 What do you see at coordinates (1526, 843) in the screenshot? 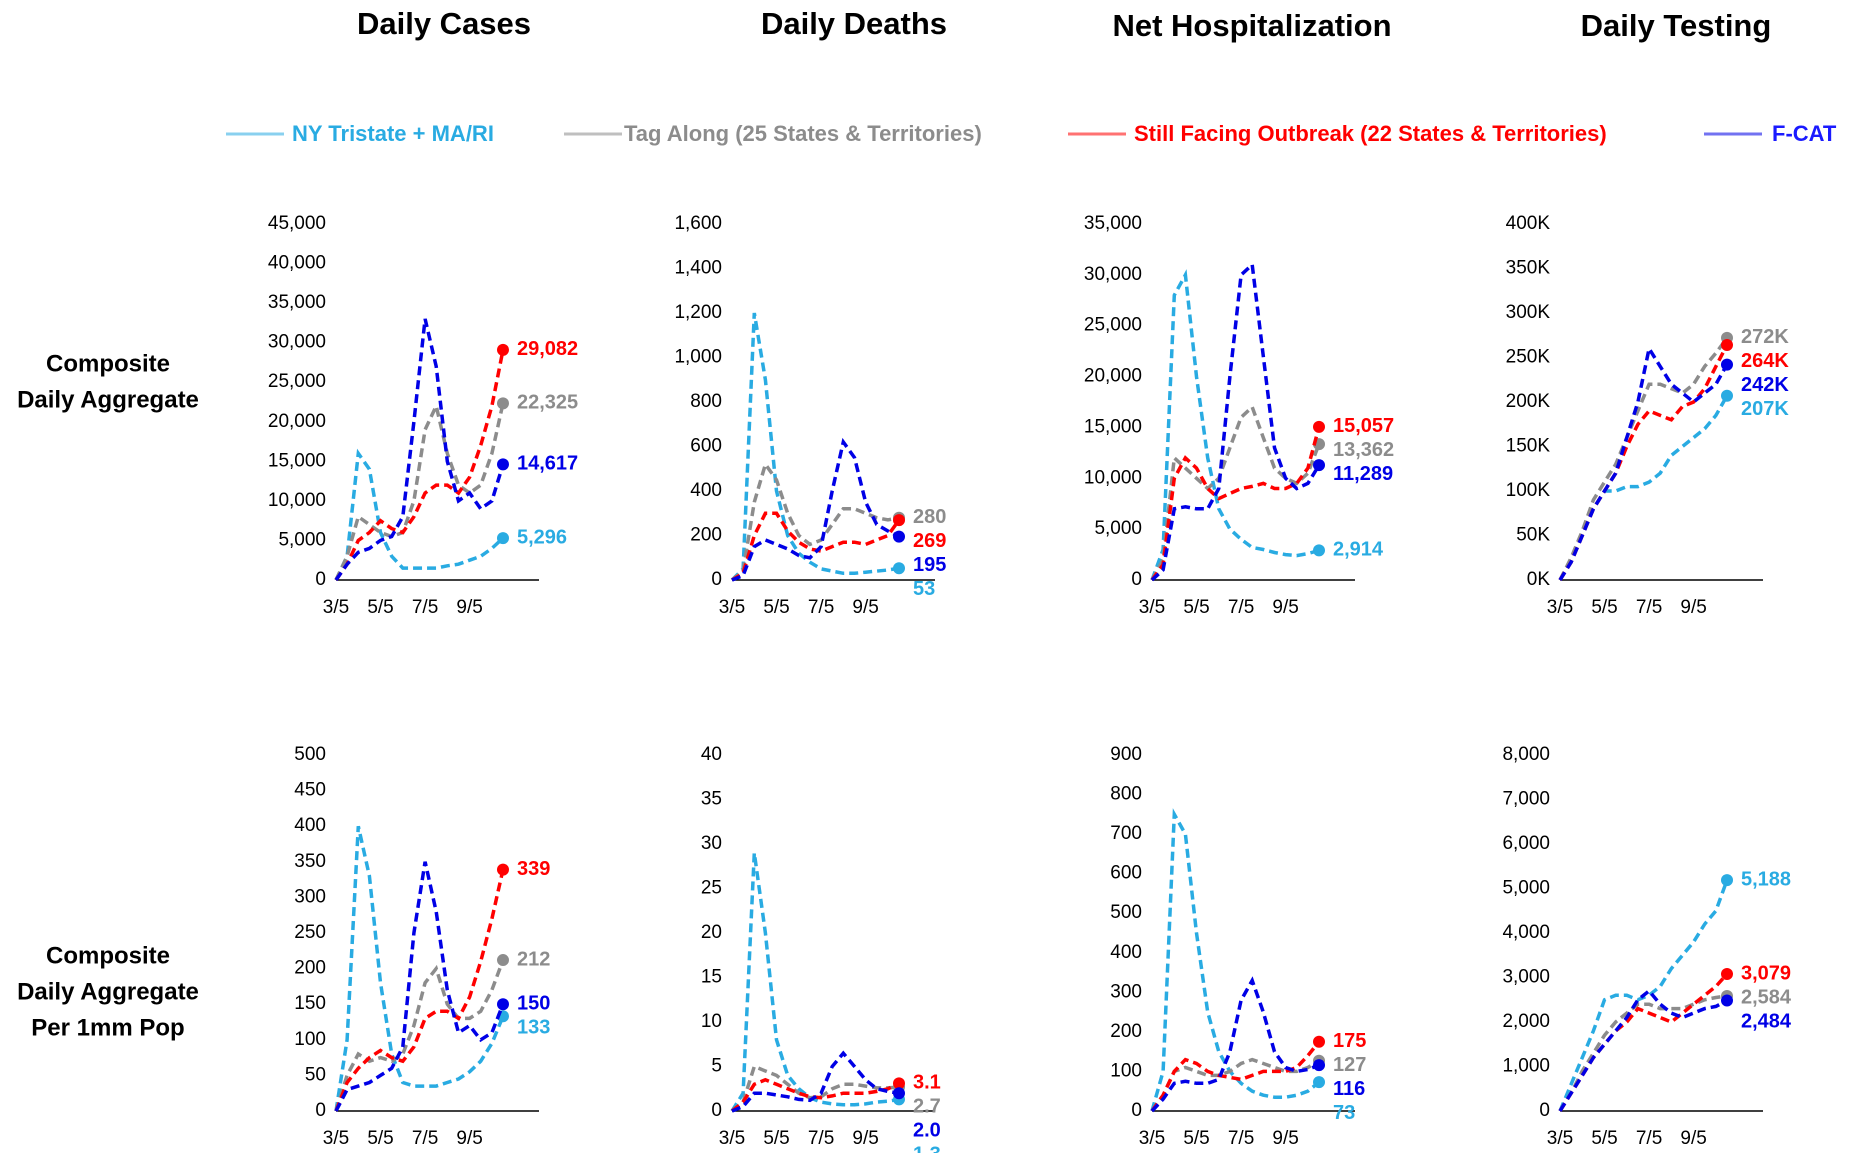
I see `y-tick-label: 6,000` at bounding box center [1526, 843].